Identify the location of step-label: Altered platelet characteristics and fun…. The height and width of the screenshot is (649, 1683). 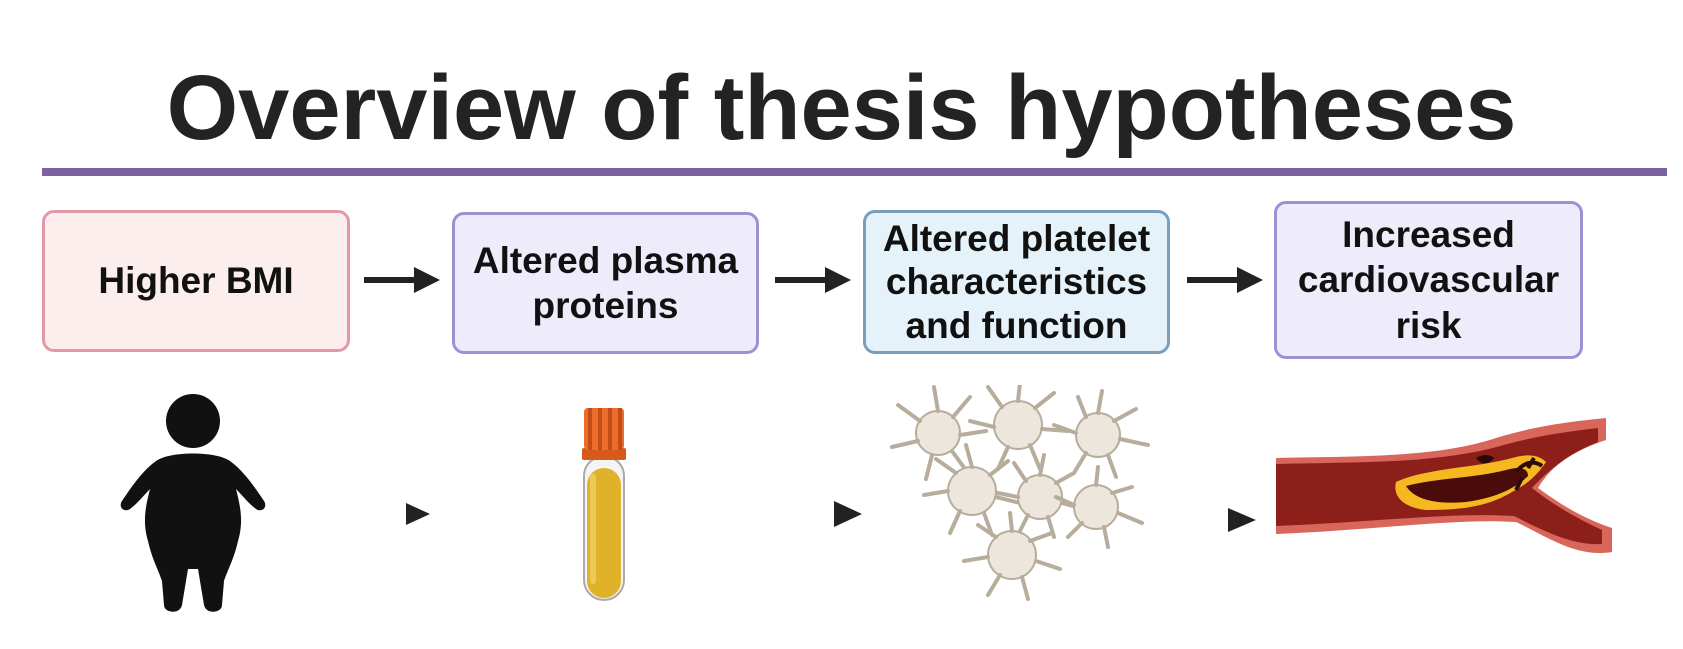
(1016, 281).